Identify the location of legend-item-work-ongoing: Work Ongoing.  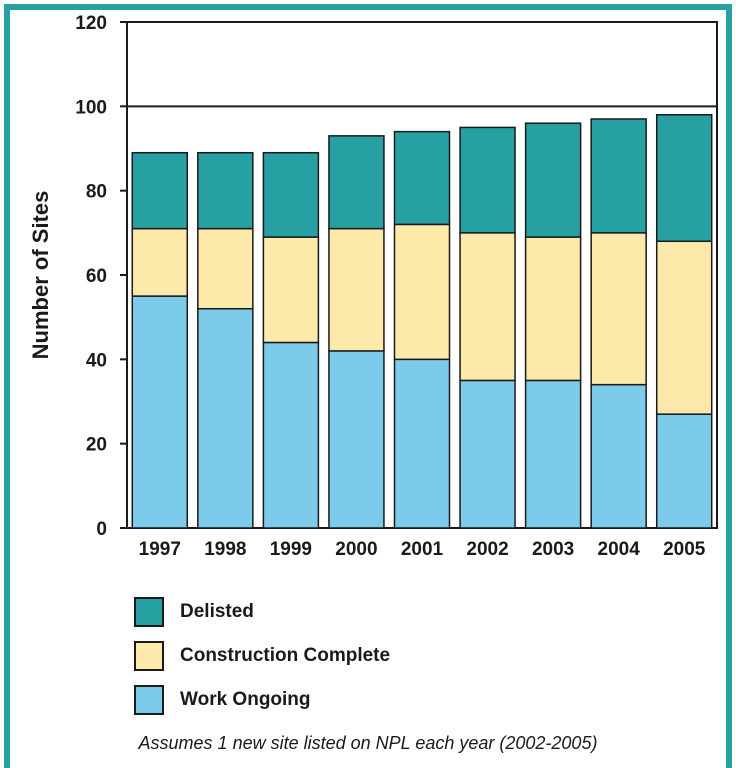
(262, 700).